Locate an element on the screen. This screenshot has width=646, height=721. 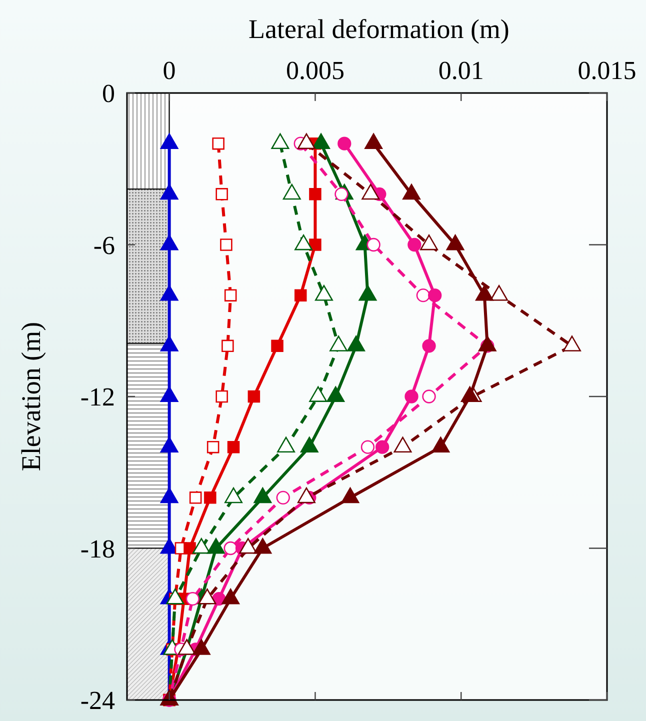
y-tick-label: -18 is located at coordinates (97, 549).